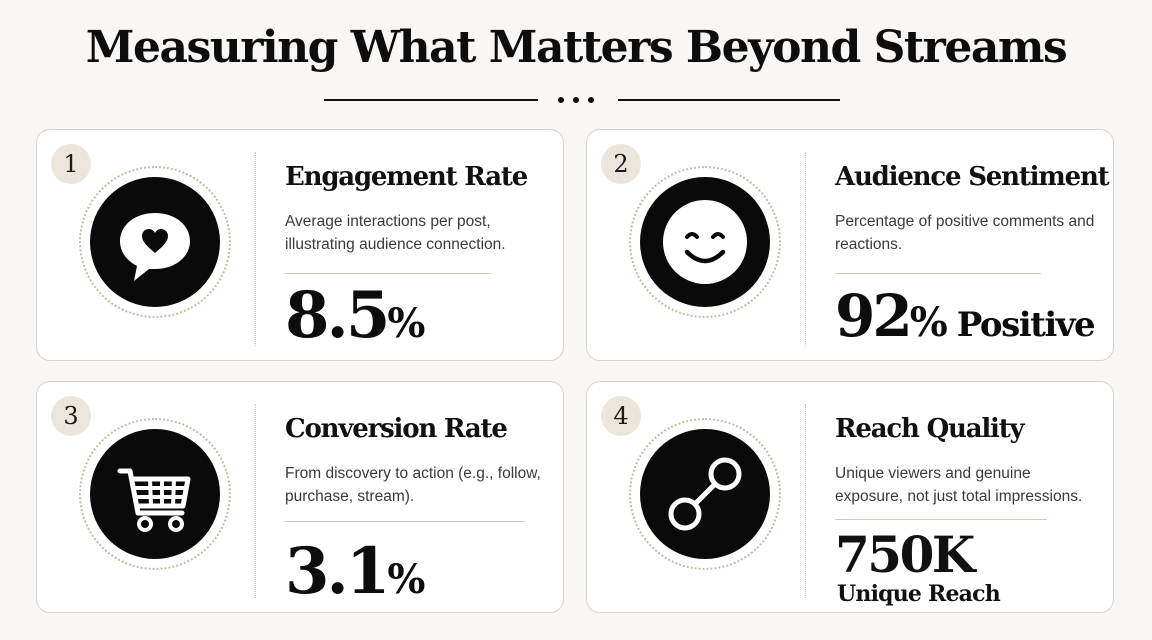  I want to click on metric-caption: Unique Reach, so click(919, 594).